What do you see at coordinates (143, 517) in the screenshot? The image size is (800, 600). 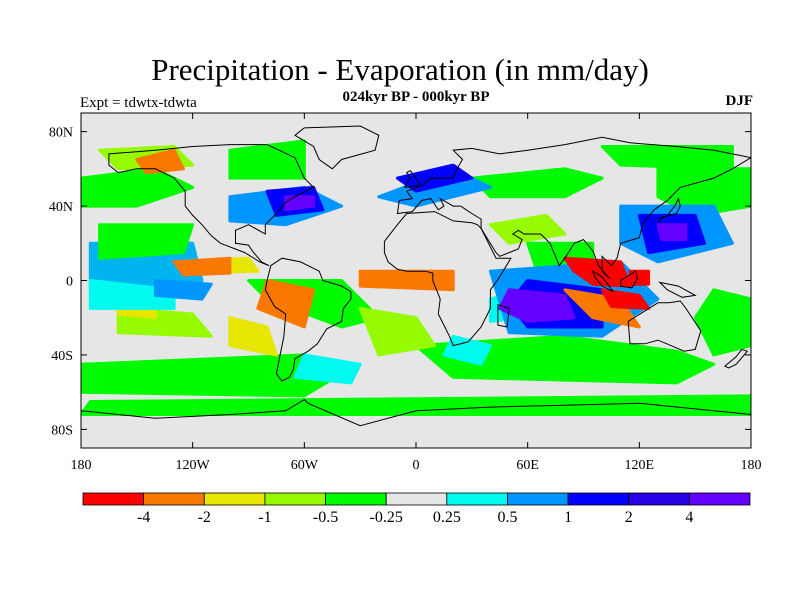 I see `colorbar-label: -4` at bounding box center [143, 517].